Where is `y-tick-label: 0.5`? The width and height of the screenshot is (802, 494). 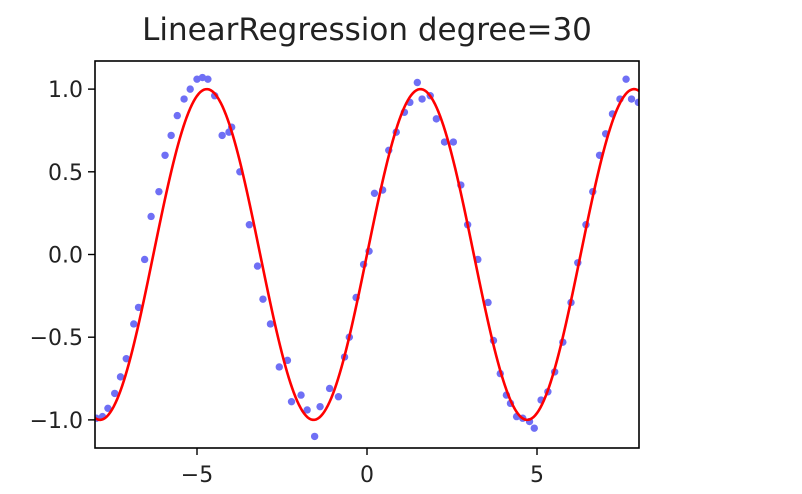 y-tick-label: 0.5 is located at coordinates (65, 173).